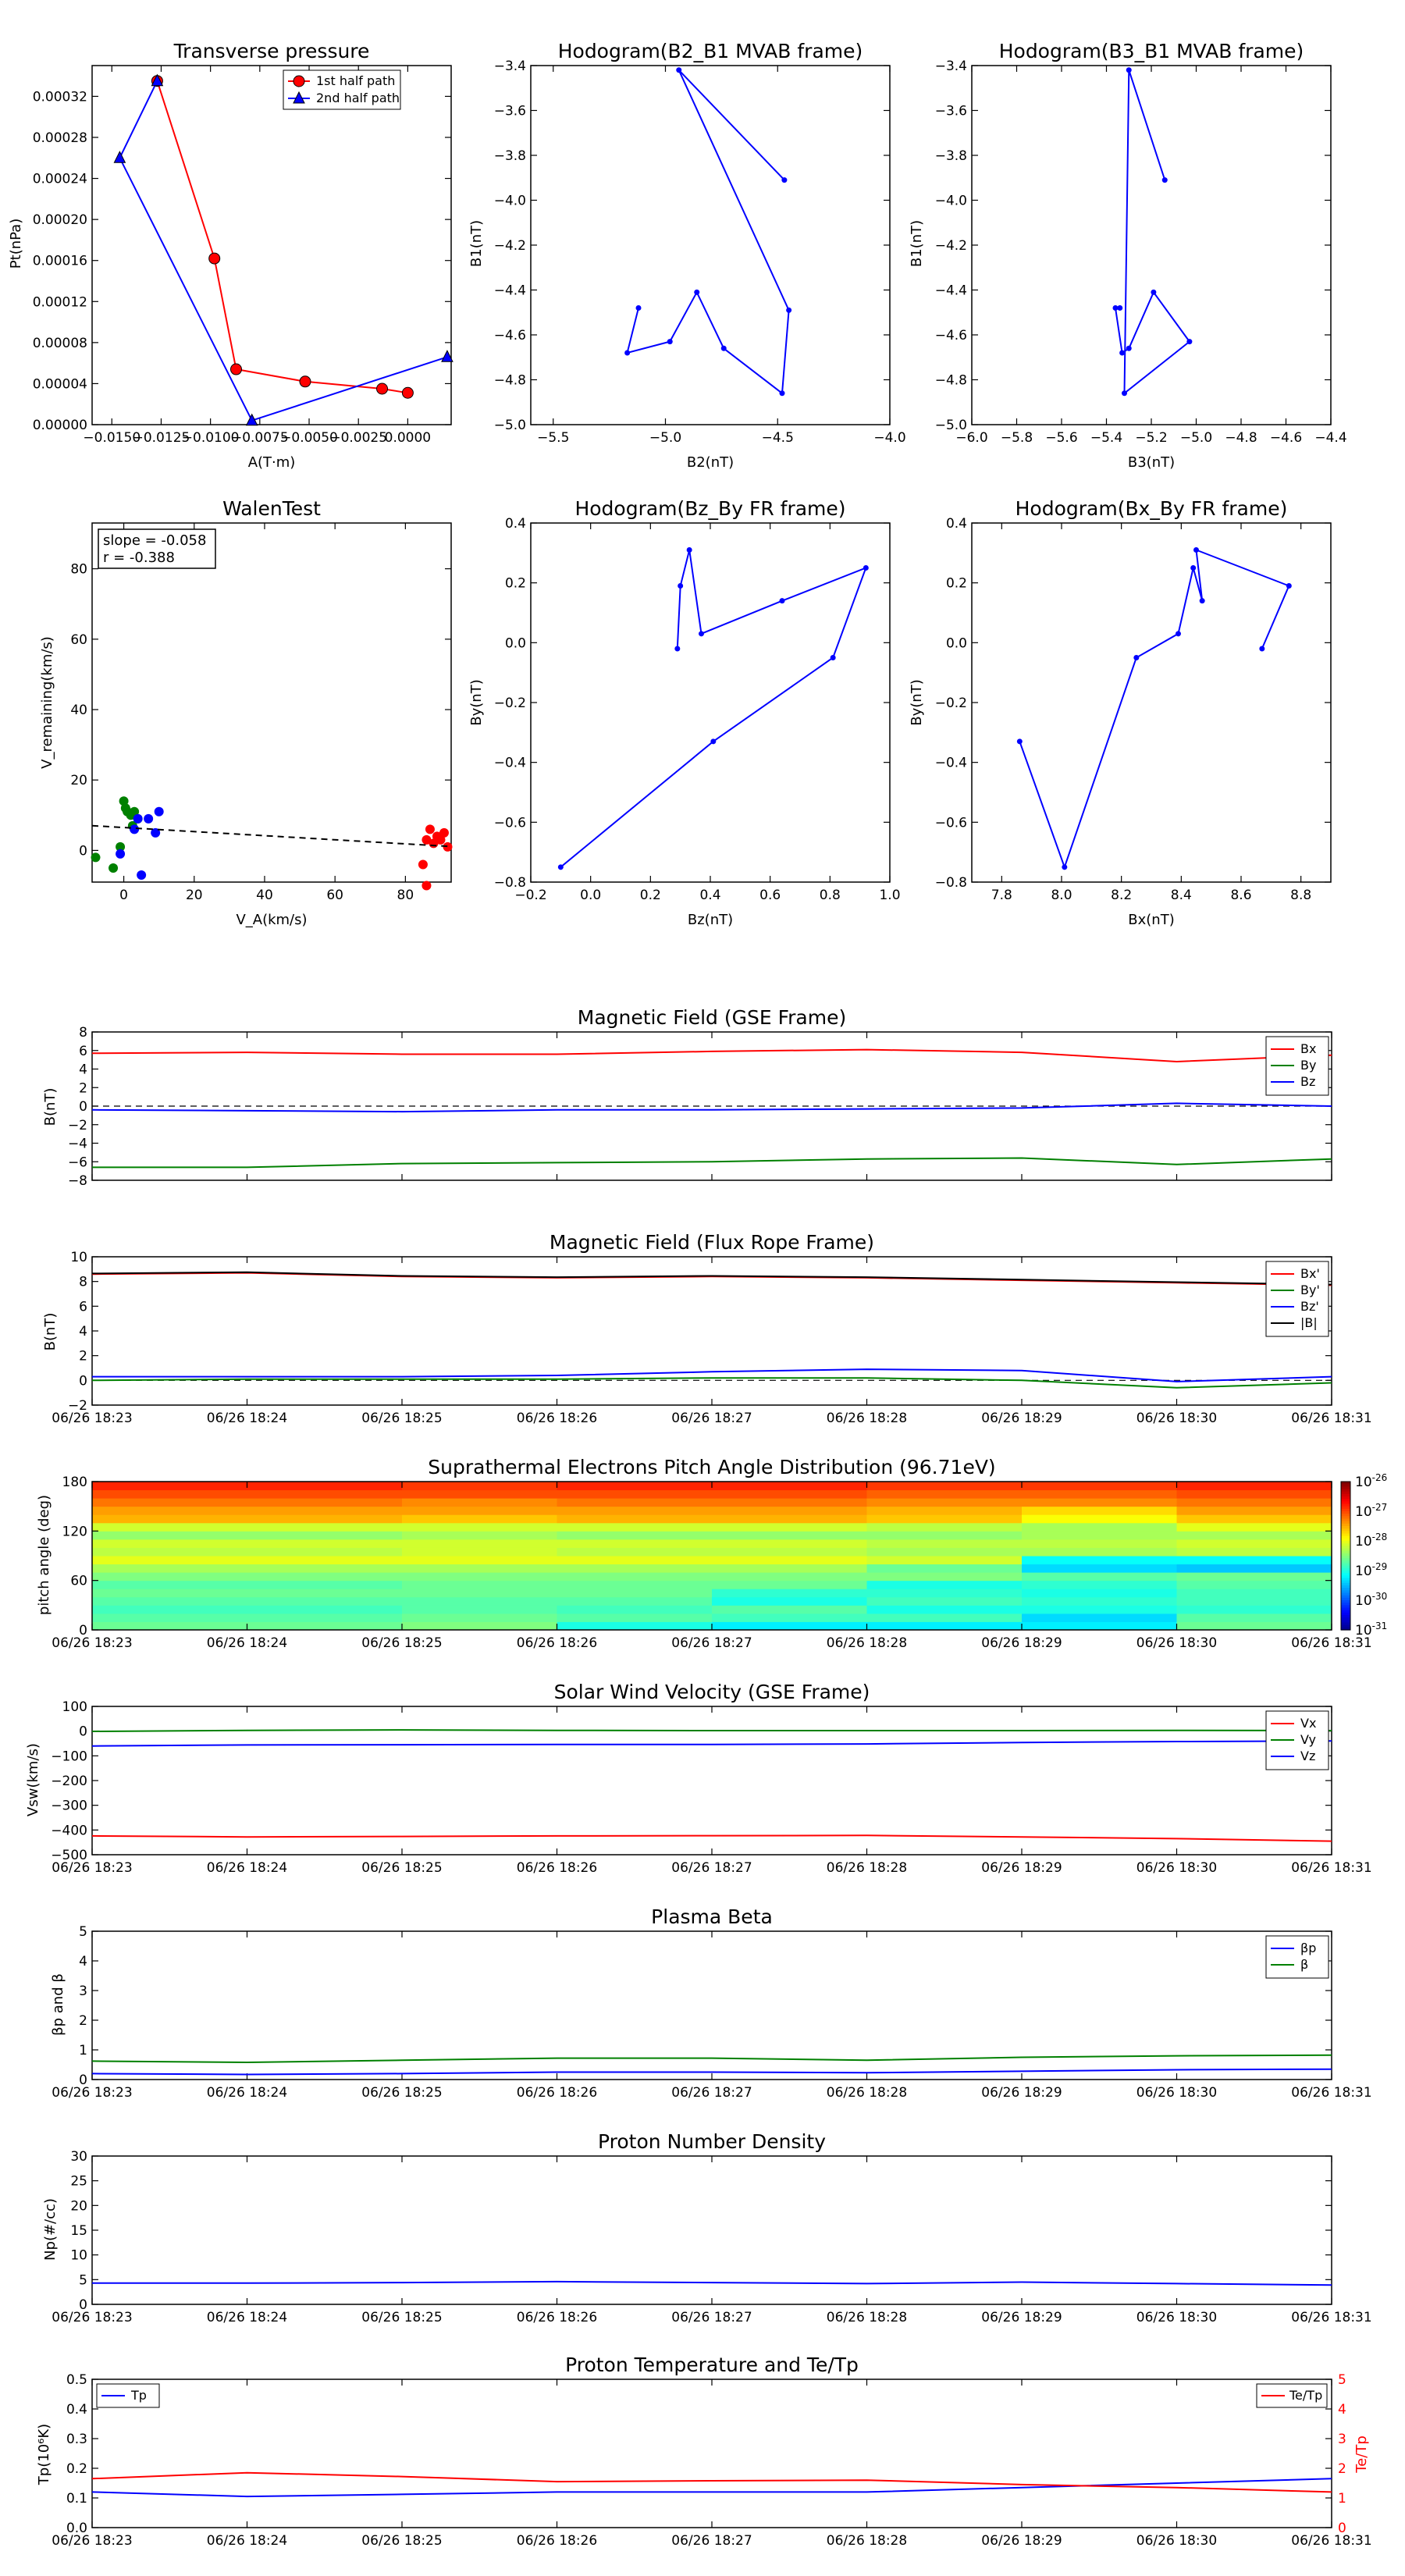  Describe the element at coordinates (712, 1018) in the screenshot. I see `title-bgse: Magnetic Field (GSE Frame)` at that location.